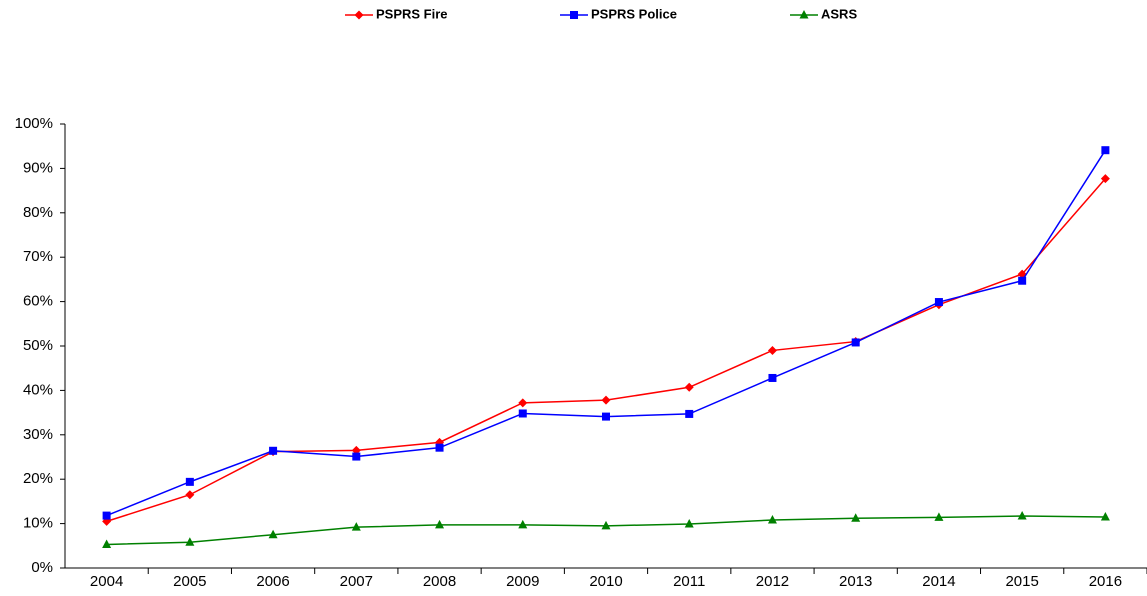  Describe the element at coordinates (42, 567) in the screenshot. I see `y-tick-label: 0%` at that location.